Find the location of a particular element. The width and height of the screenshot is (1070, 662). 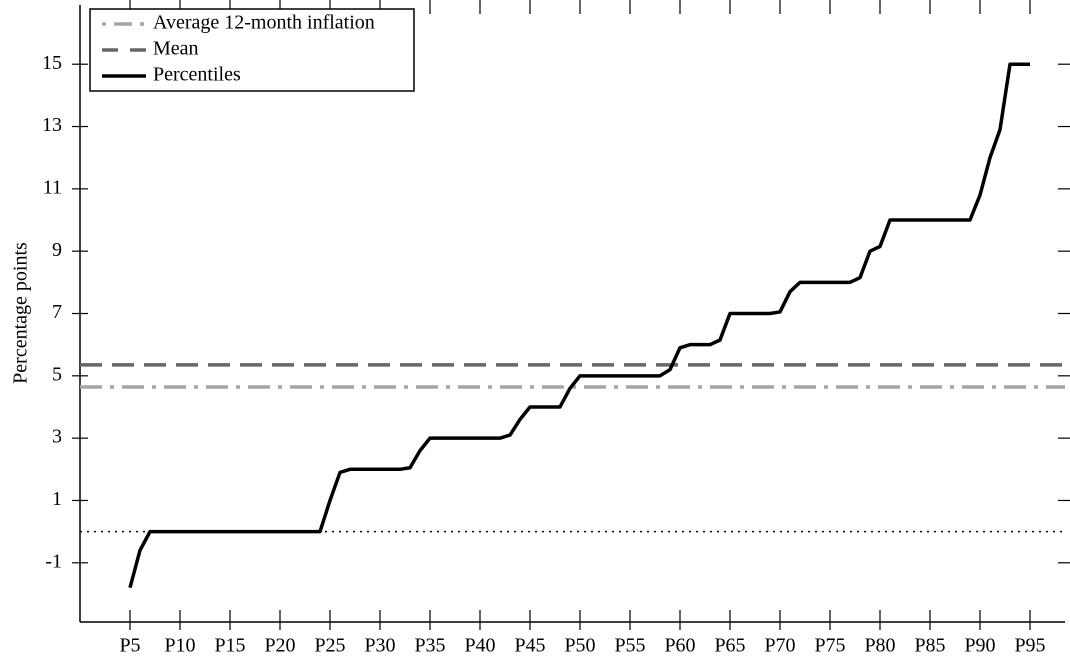

x-tick-label: P45 is located at coordinates (529, 646).